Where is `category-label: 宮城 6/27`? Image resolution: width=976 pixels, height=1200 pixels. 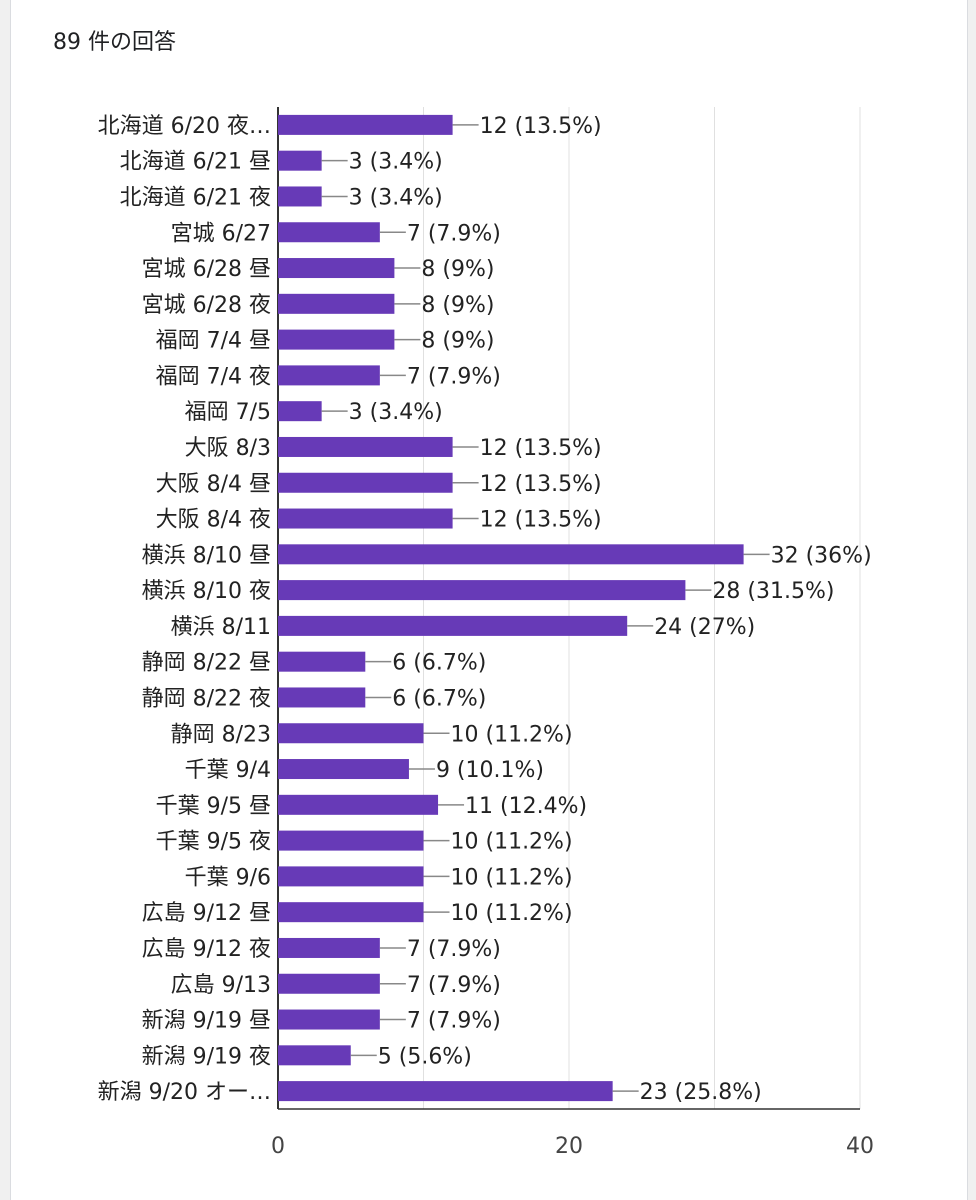
category-label: 宮城 6/27 is located at coordinates (221, 233).